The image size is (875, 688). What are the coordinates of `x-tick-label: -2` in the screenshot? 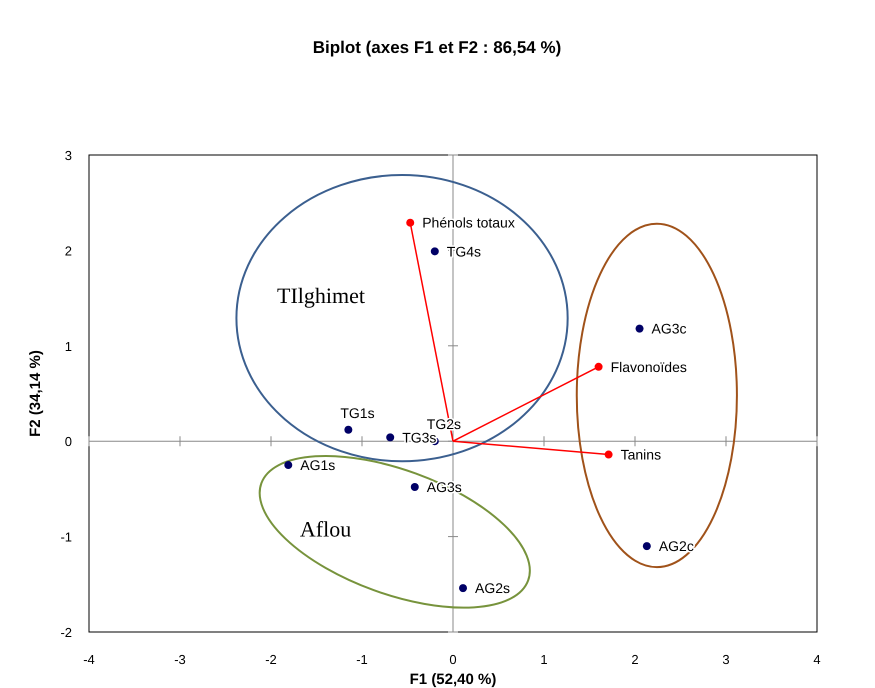 It's located at (271, 659).